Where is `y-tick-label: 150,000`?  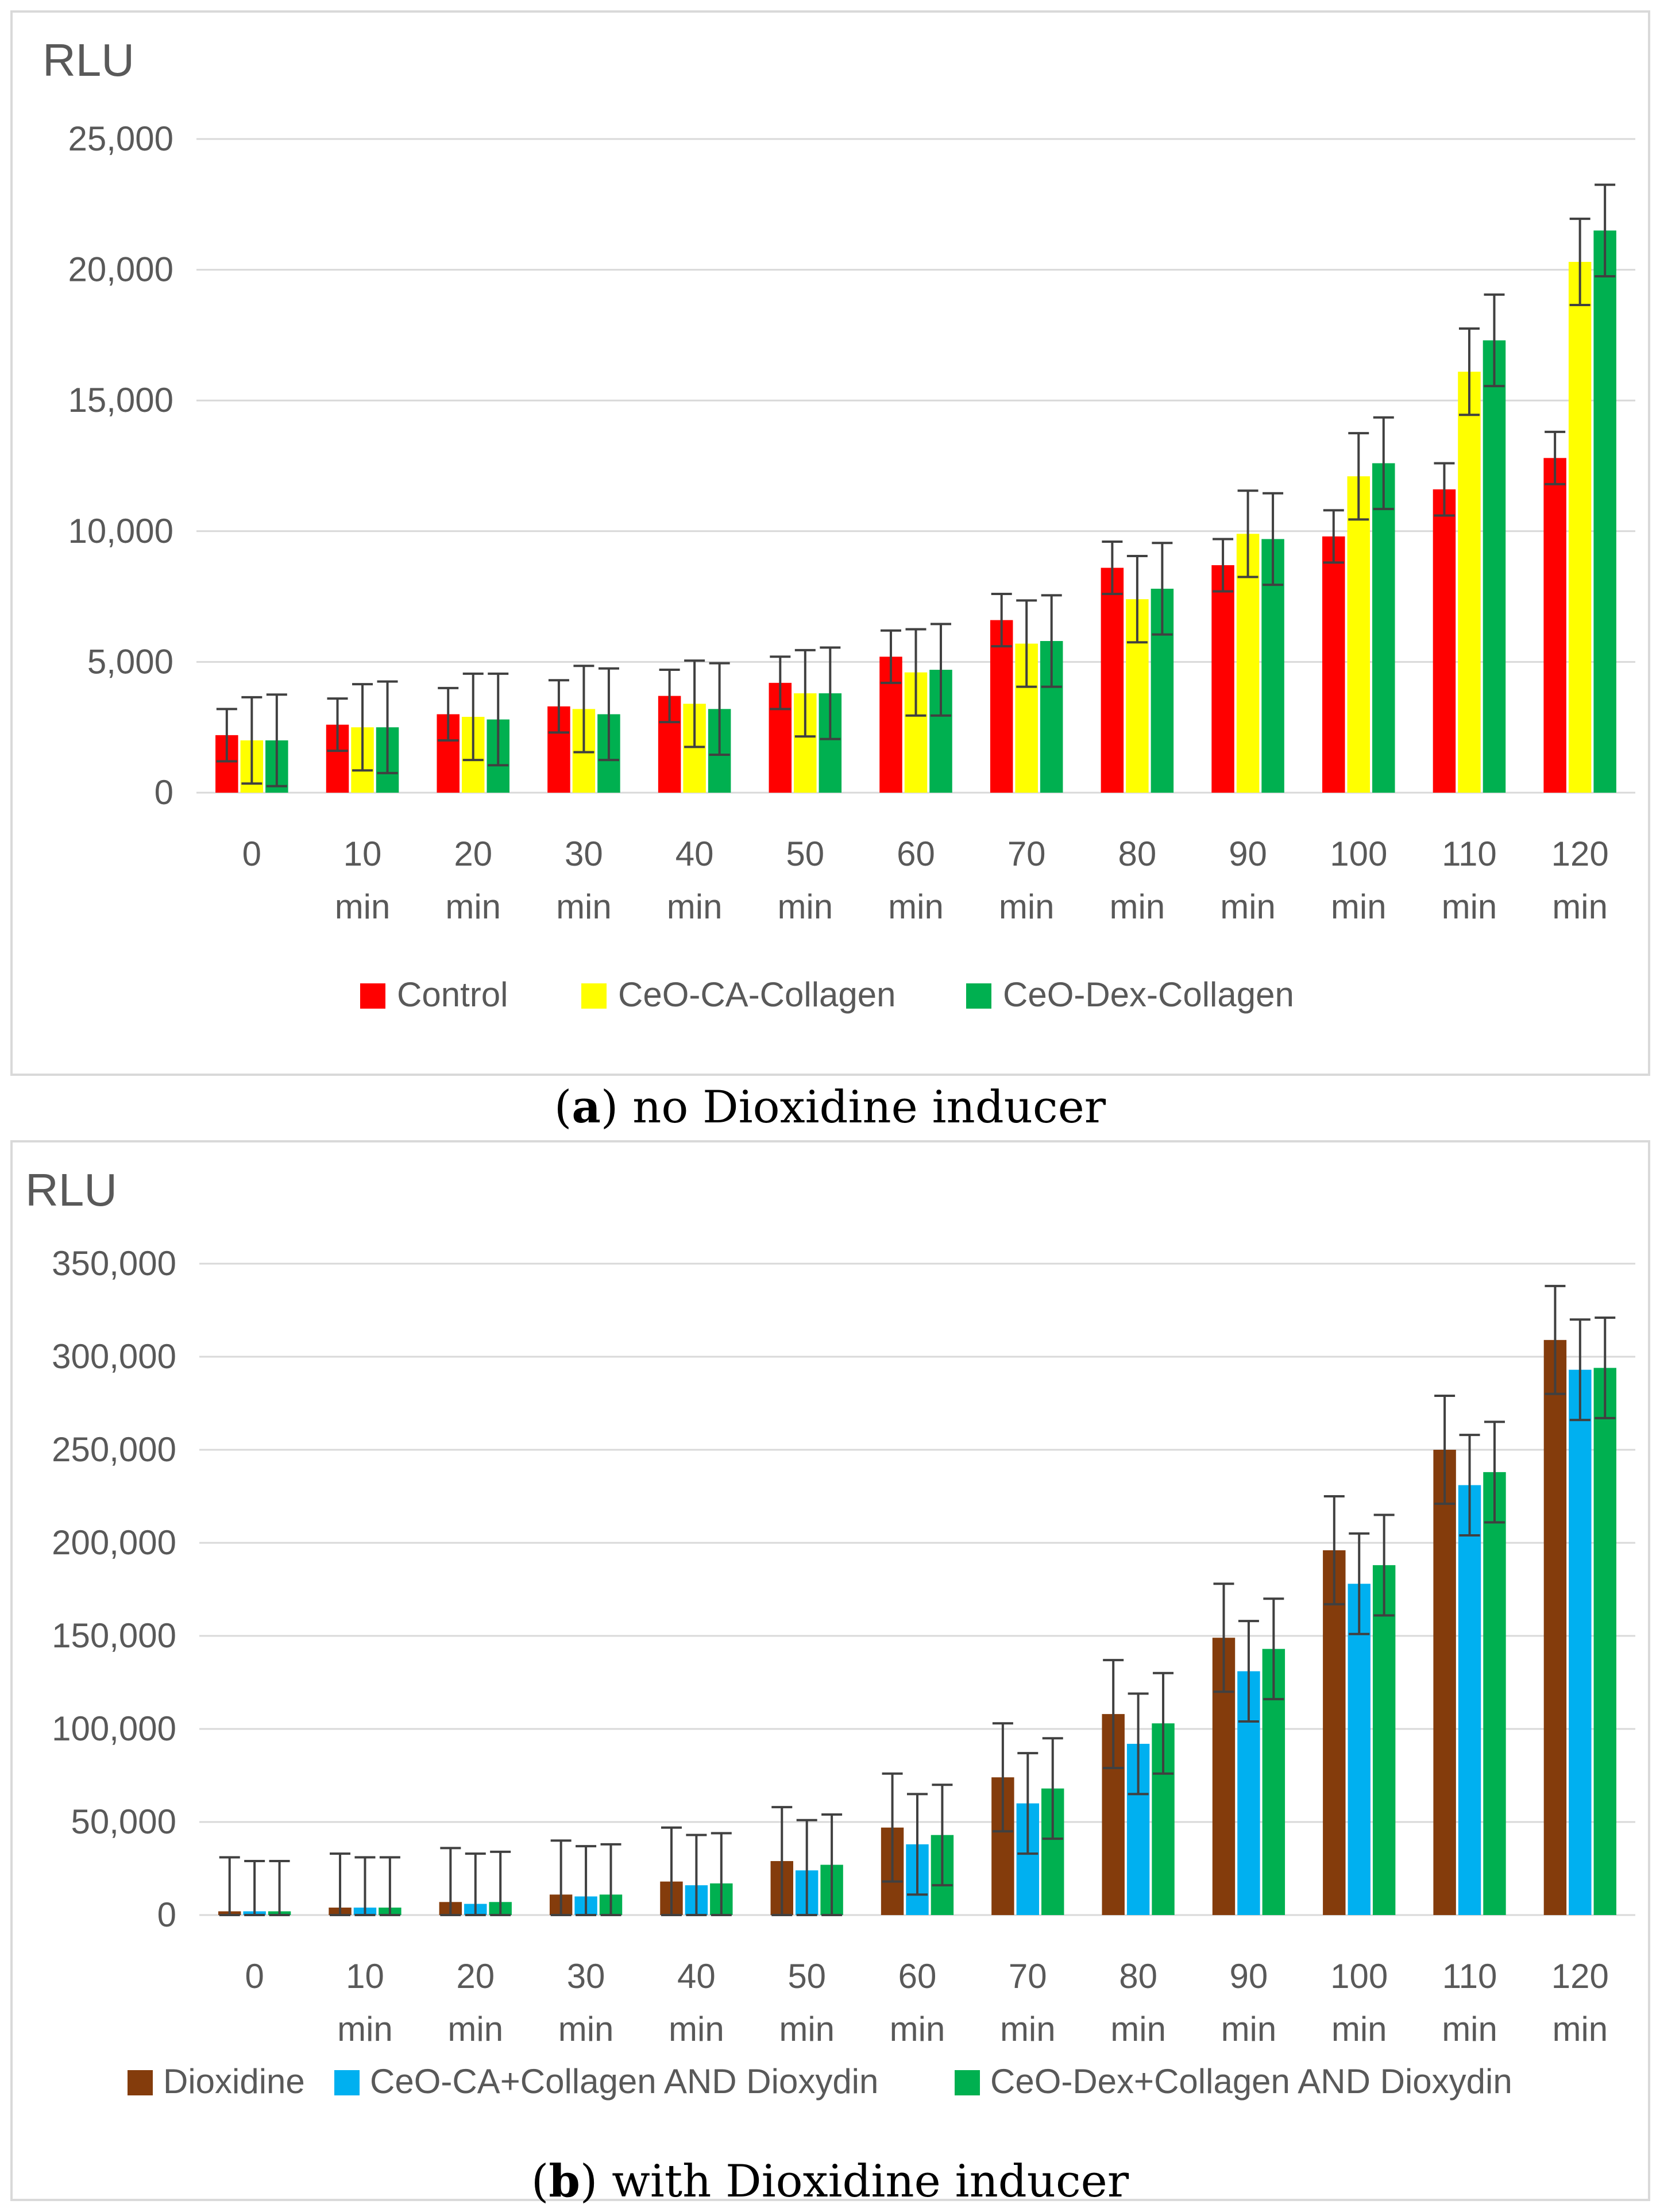 y-tick-label: 150,000 is located at coordinates (114, 1635).